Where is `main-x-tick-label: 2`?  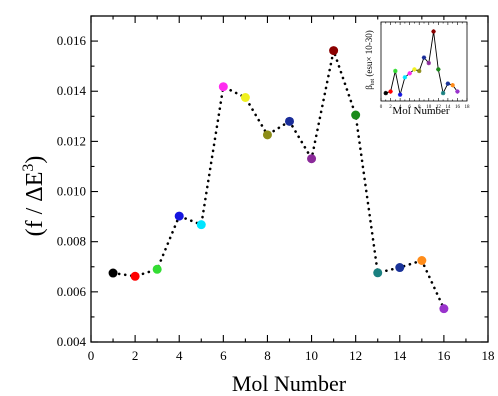 main-x-tick-label: 2 is located at coordinates (135, 355).